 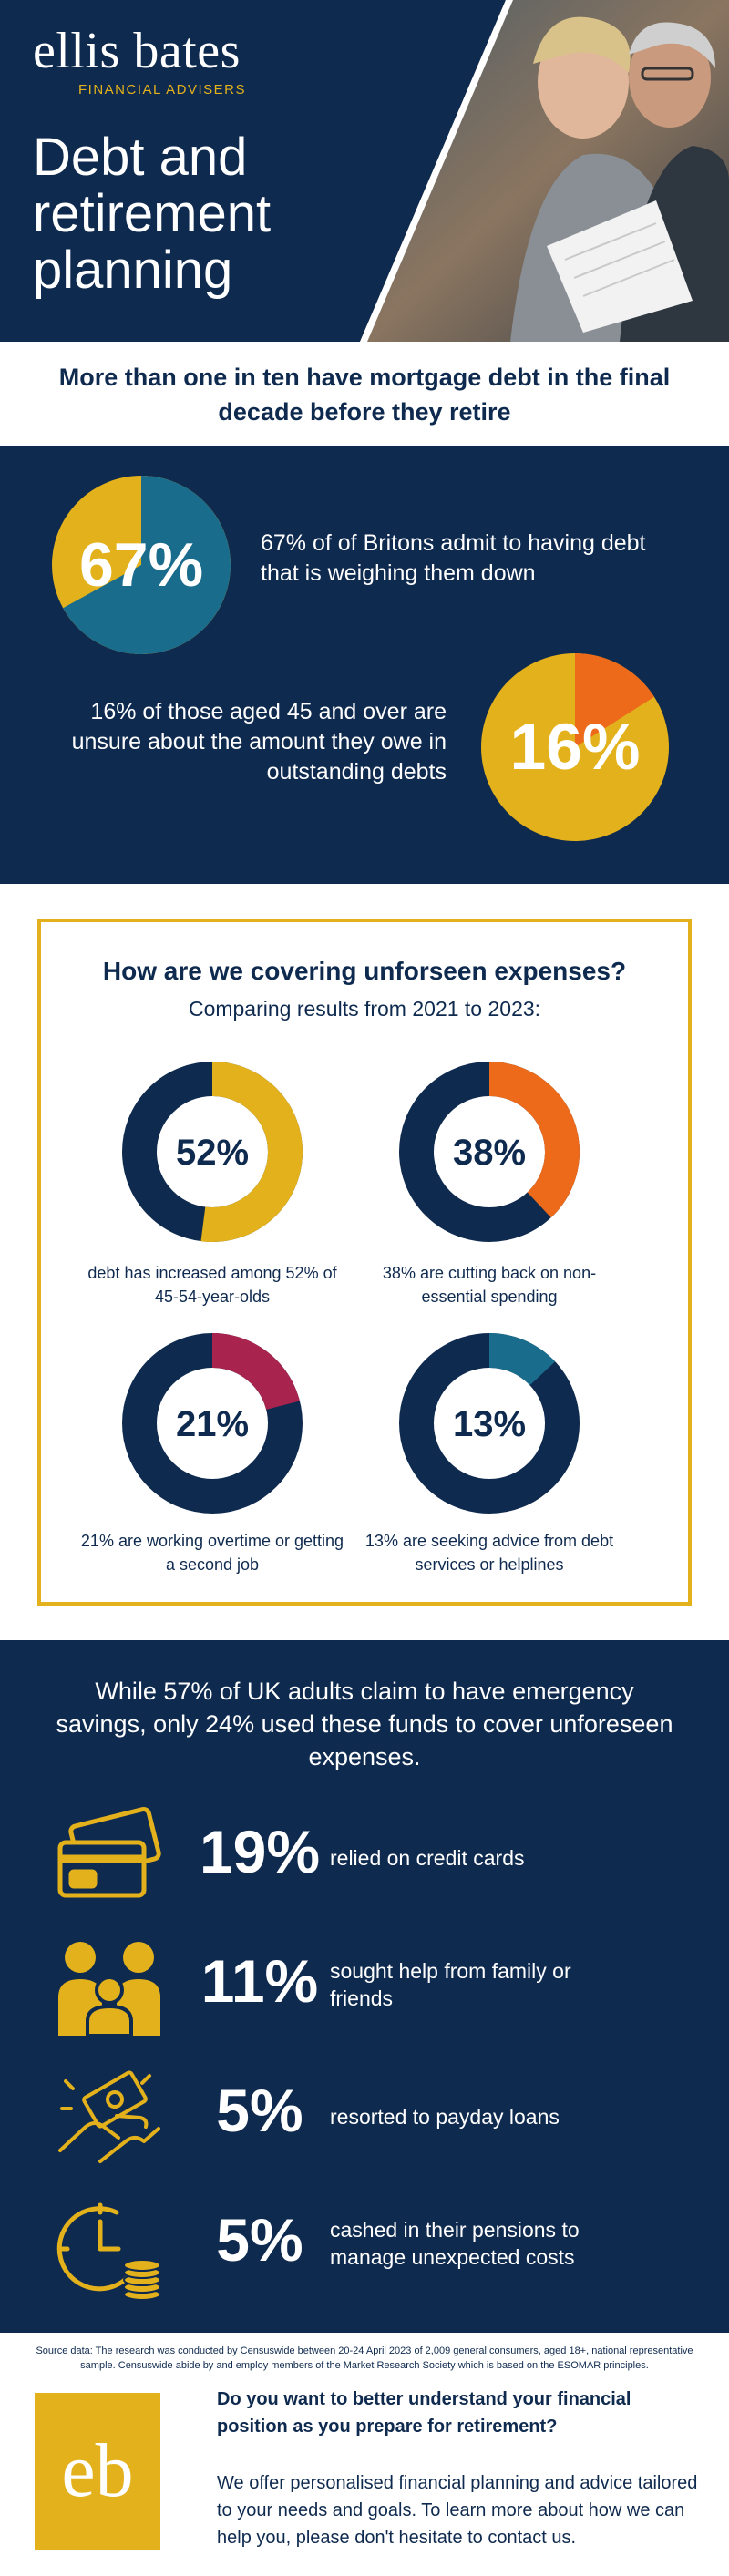 What do you see at coordinates (260, 1852) in the screenshot?
I see `savings-pct-credit-cards: 19%` at bounding box center [260, 1852].